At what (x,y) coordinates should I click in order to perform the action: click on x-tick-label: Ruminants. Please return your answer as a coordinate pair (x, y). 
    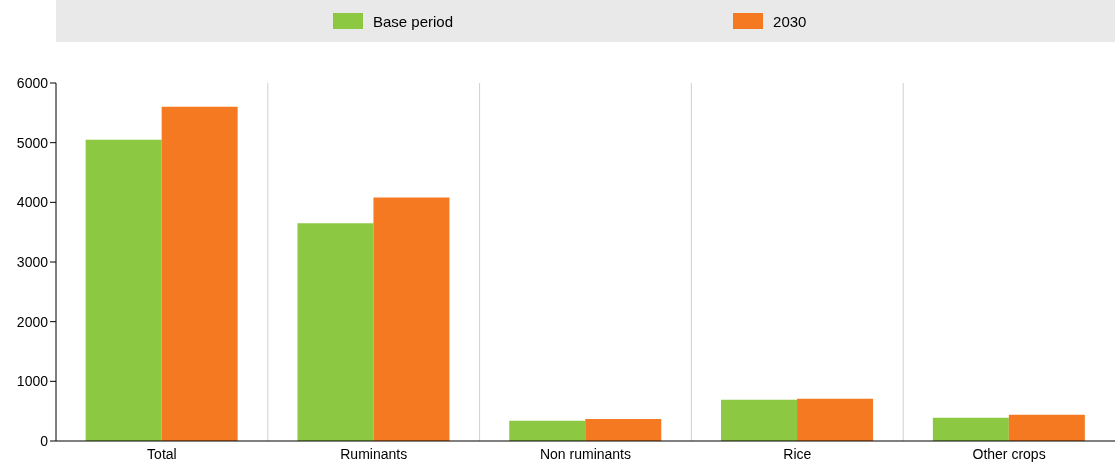
    Looking at the image, I should click on (374, 453).